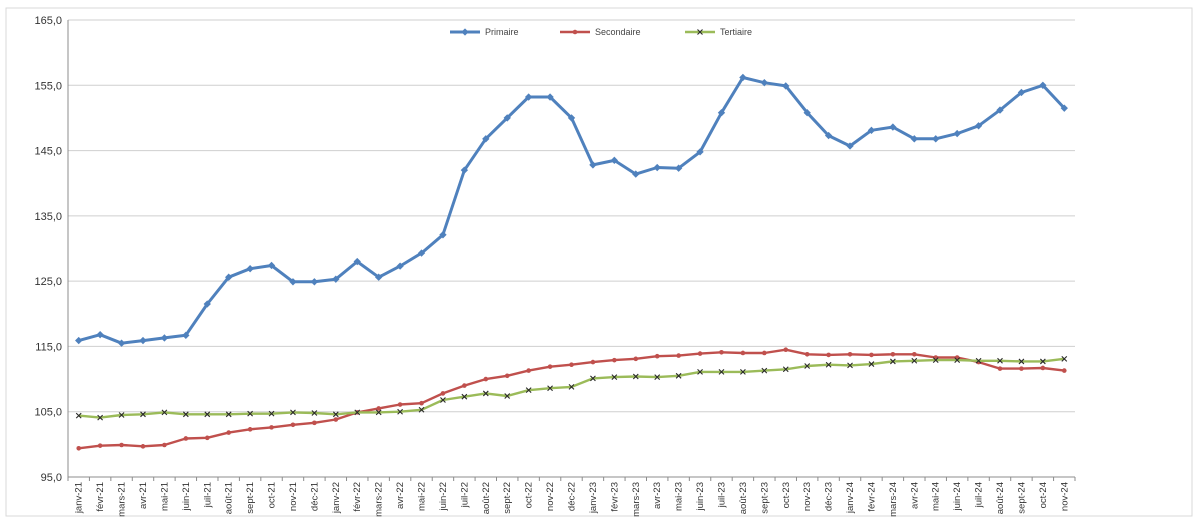 The height and width of the screenshot is (524, 1200). What do you see at coordinates (1021, 498) in the screenshot?
I see `x-tick-label: sept-24` at bounding box center [1021, 498].